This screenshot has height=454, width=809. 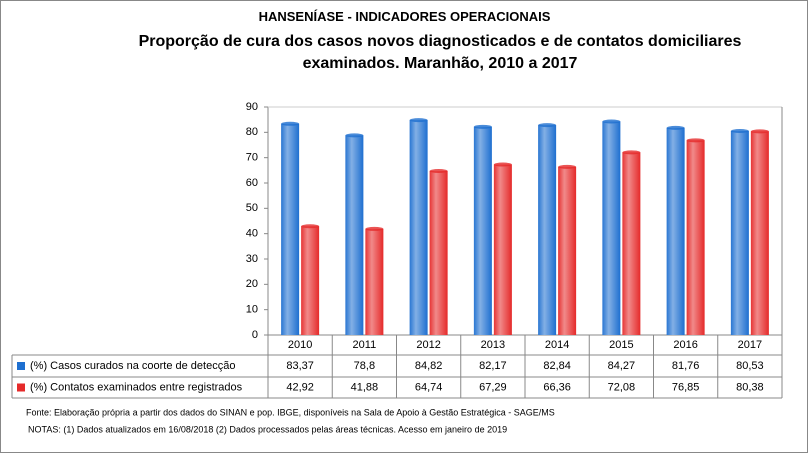 What do you see at coordinates (364, 366) in the screenshot?
I see `data-label: 78,8` at bounding box center [364, 366].